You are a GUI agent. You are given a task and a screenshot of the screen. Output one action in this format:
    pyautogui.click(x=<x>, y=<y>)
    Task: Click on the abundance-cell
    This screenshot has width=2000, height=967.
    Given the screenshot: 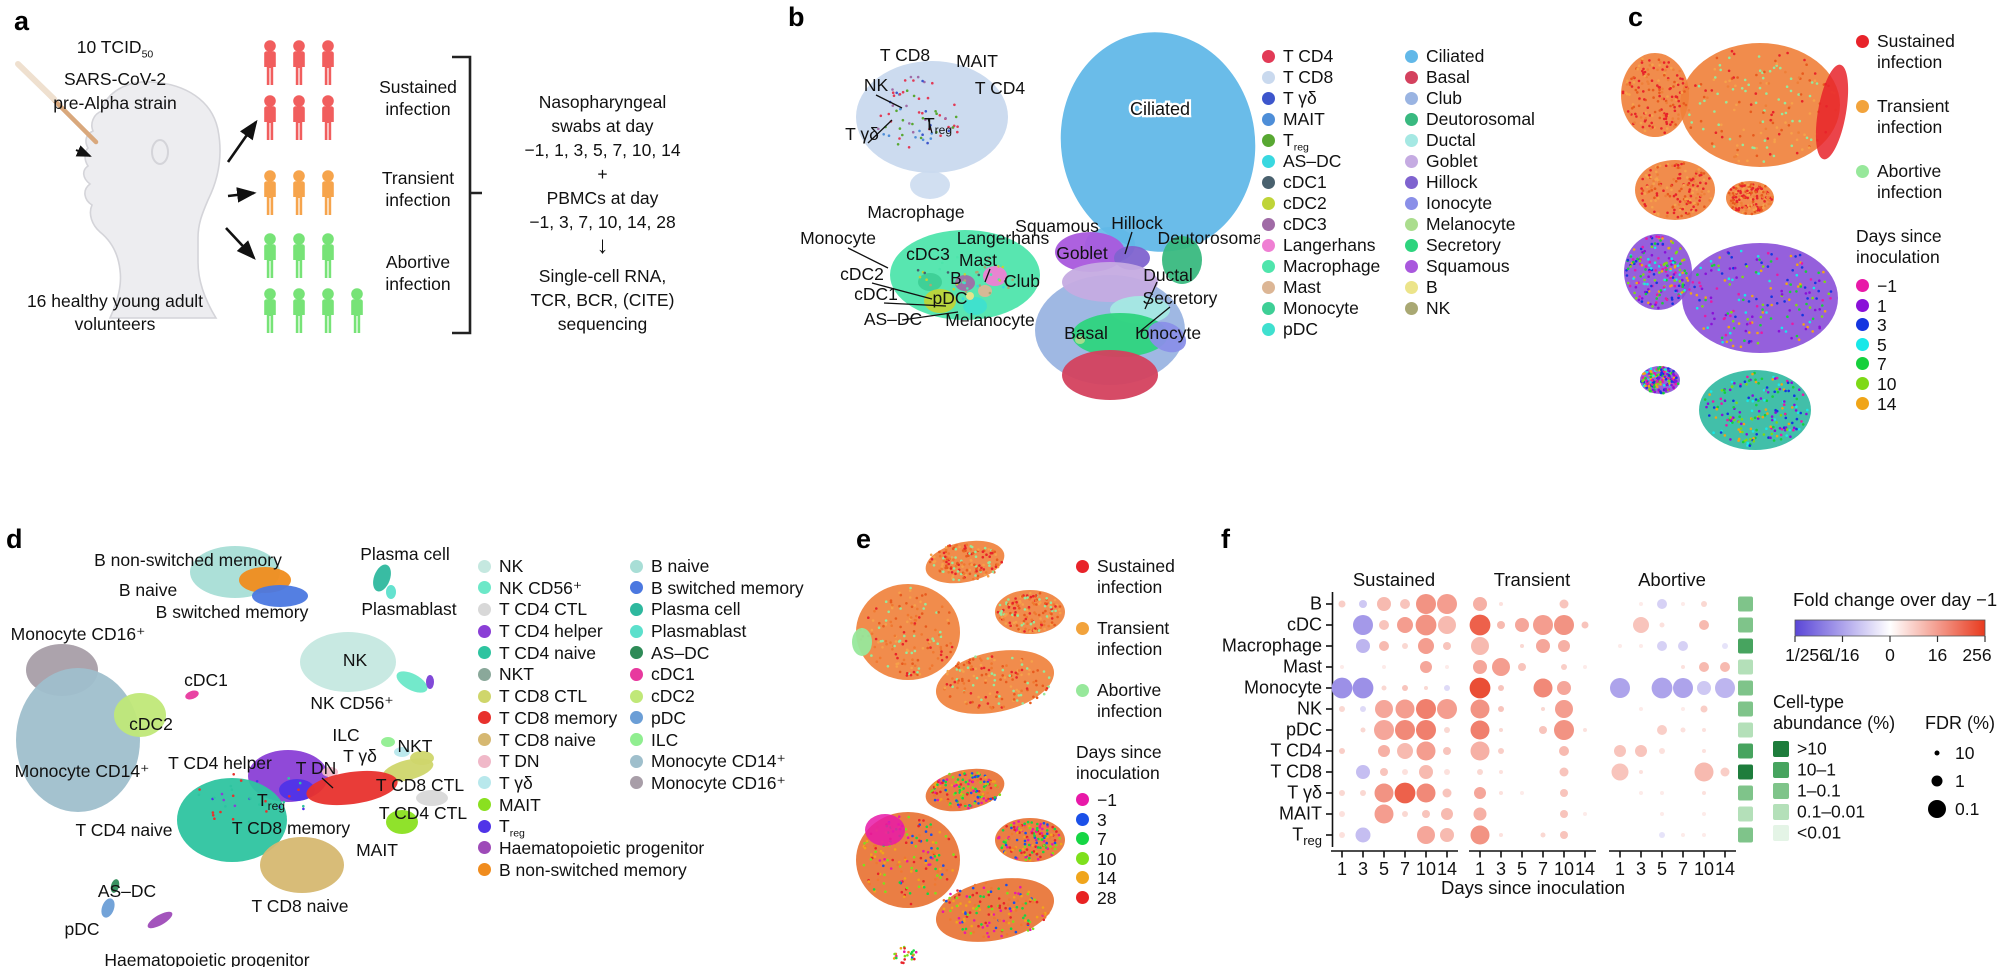 What is the action you would take?
    pyautogui.click(x=1745, y=772)
    